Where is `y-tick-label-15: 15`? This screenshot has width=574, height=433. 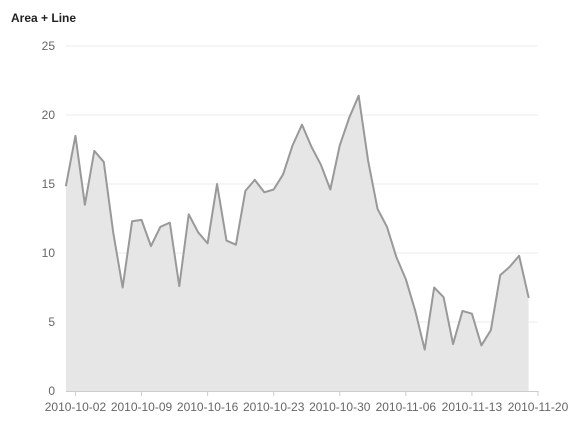 y-tick-label-15: 15 is located at coordinates (49, 184).